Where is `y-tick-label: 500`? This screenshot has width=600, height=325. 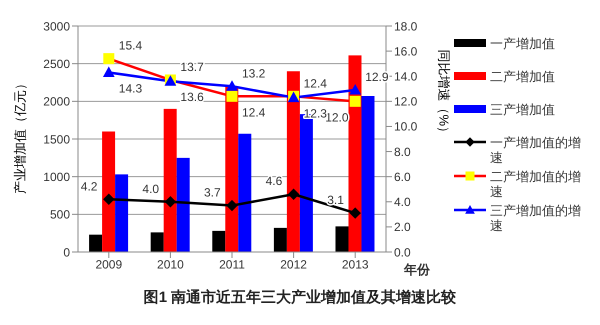
y-tick-label: 500 is located at coordinates (60, 215).